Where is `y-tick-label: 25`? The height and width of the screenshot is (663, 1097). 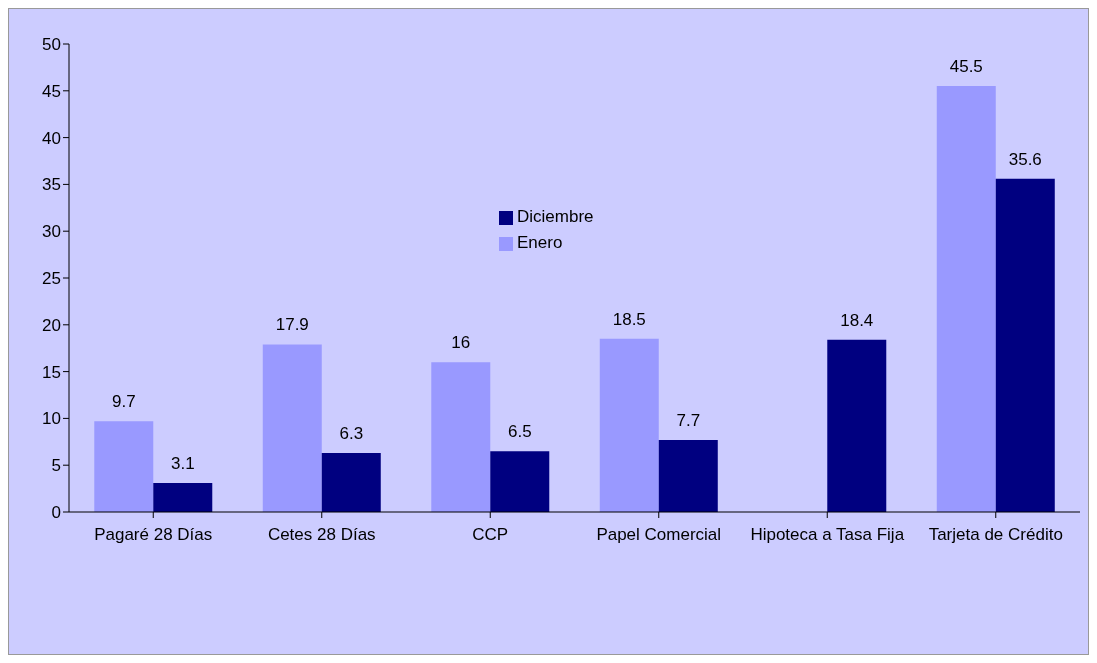 y-tick-label: 25 is located at coordinates (51, 279).